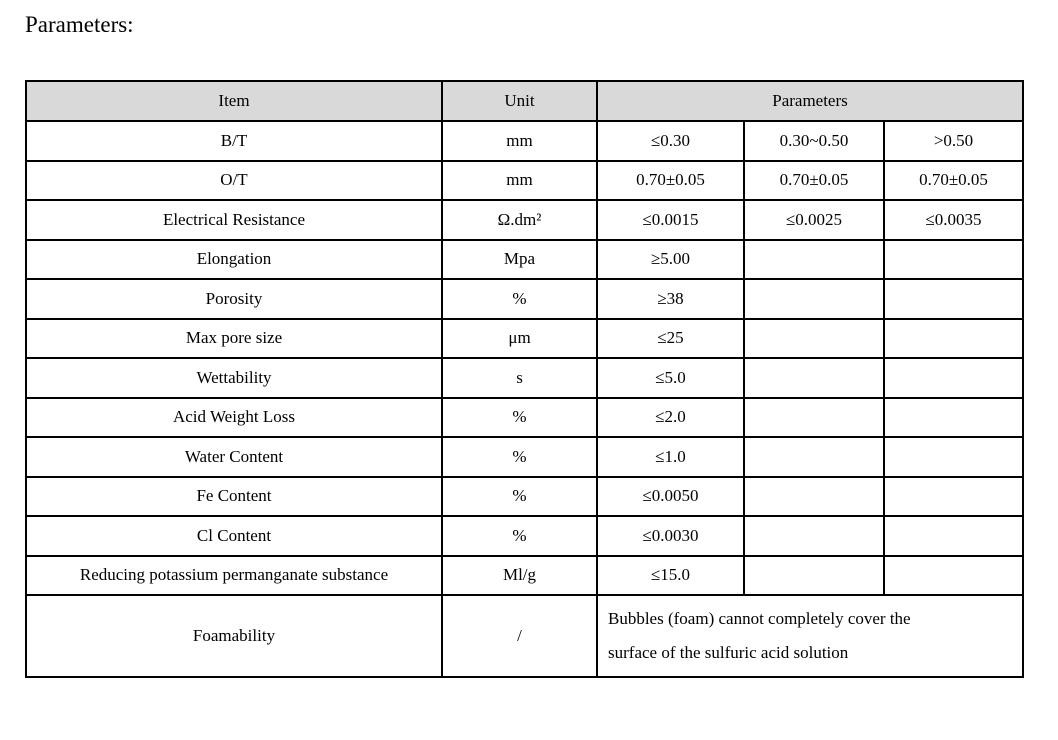 The height and width of the screenshot is (740, 1058). I want to click on value-cell-1: ≤5.0, so click(670, 378).